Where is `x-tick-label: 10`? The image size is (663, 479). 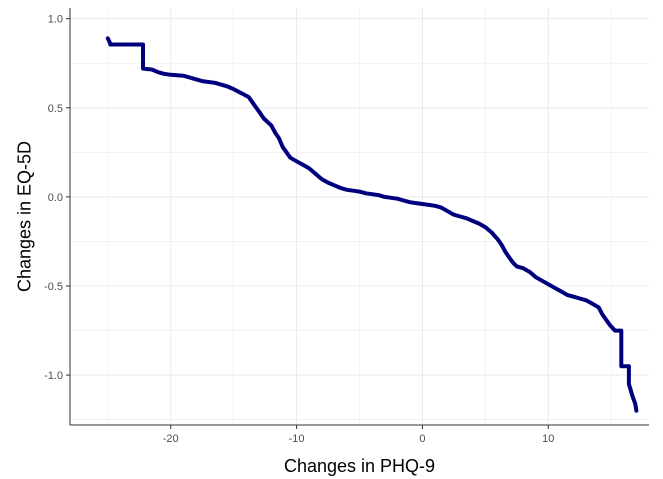 x-tick-label: 10 is located at coordinates (548, 439).